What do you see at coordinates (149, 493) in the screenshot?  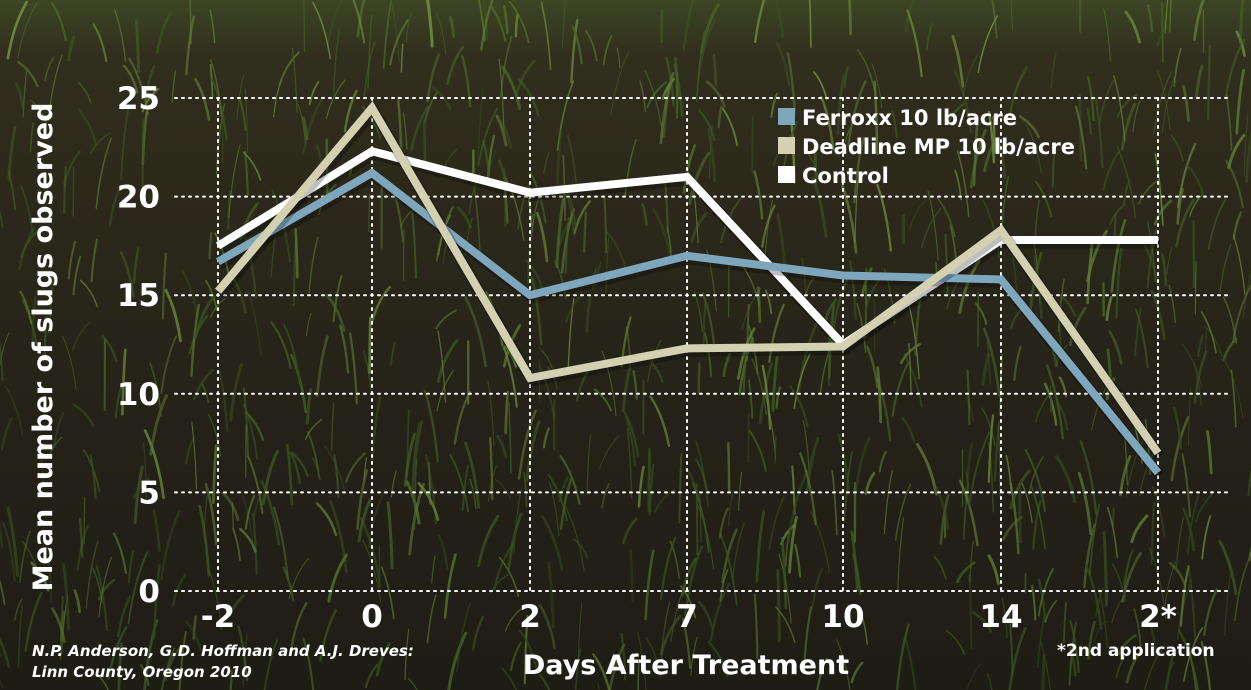 I see `y-tick-label: 5` at bounding box center [149, 493].